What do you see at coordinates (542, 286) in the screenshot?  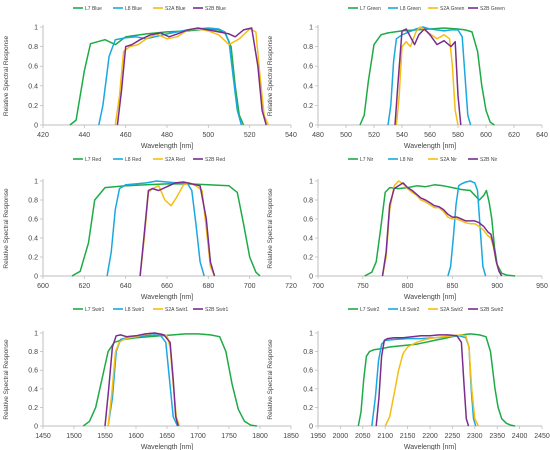 I see `x-tick-label: 950` at bounding box center [542, 286].